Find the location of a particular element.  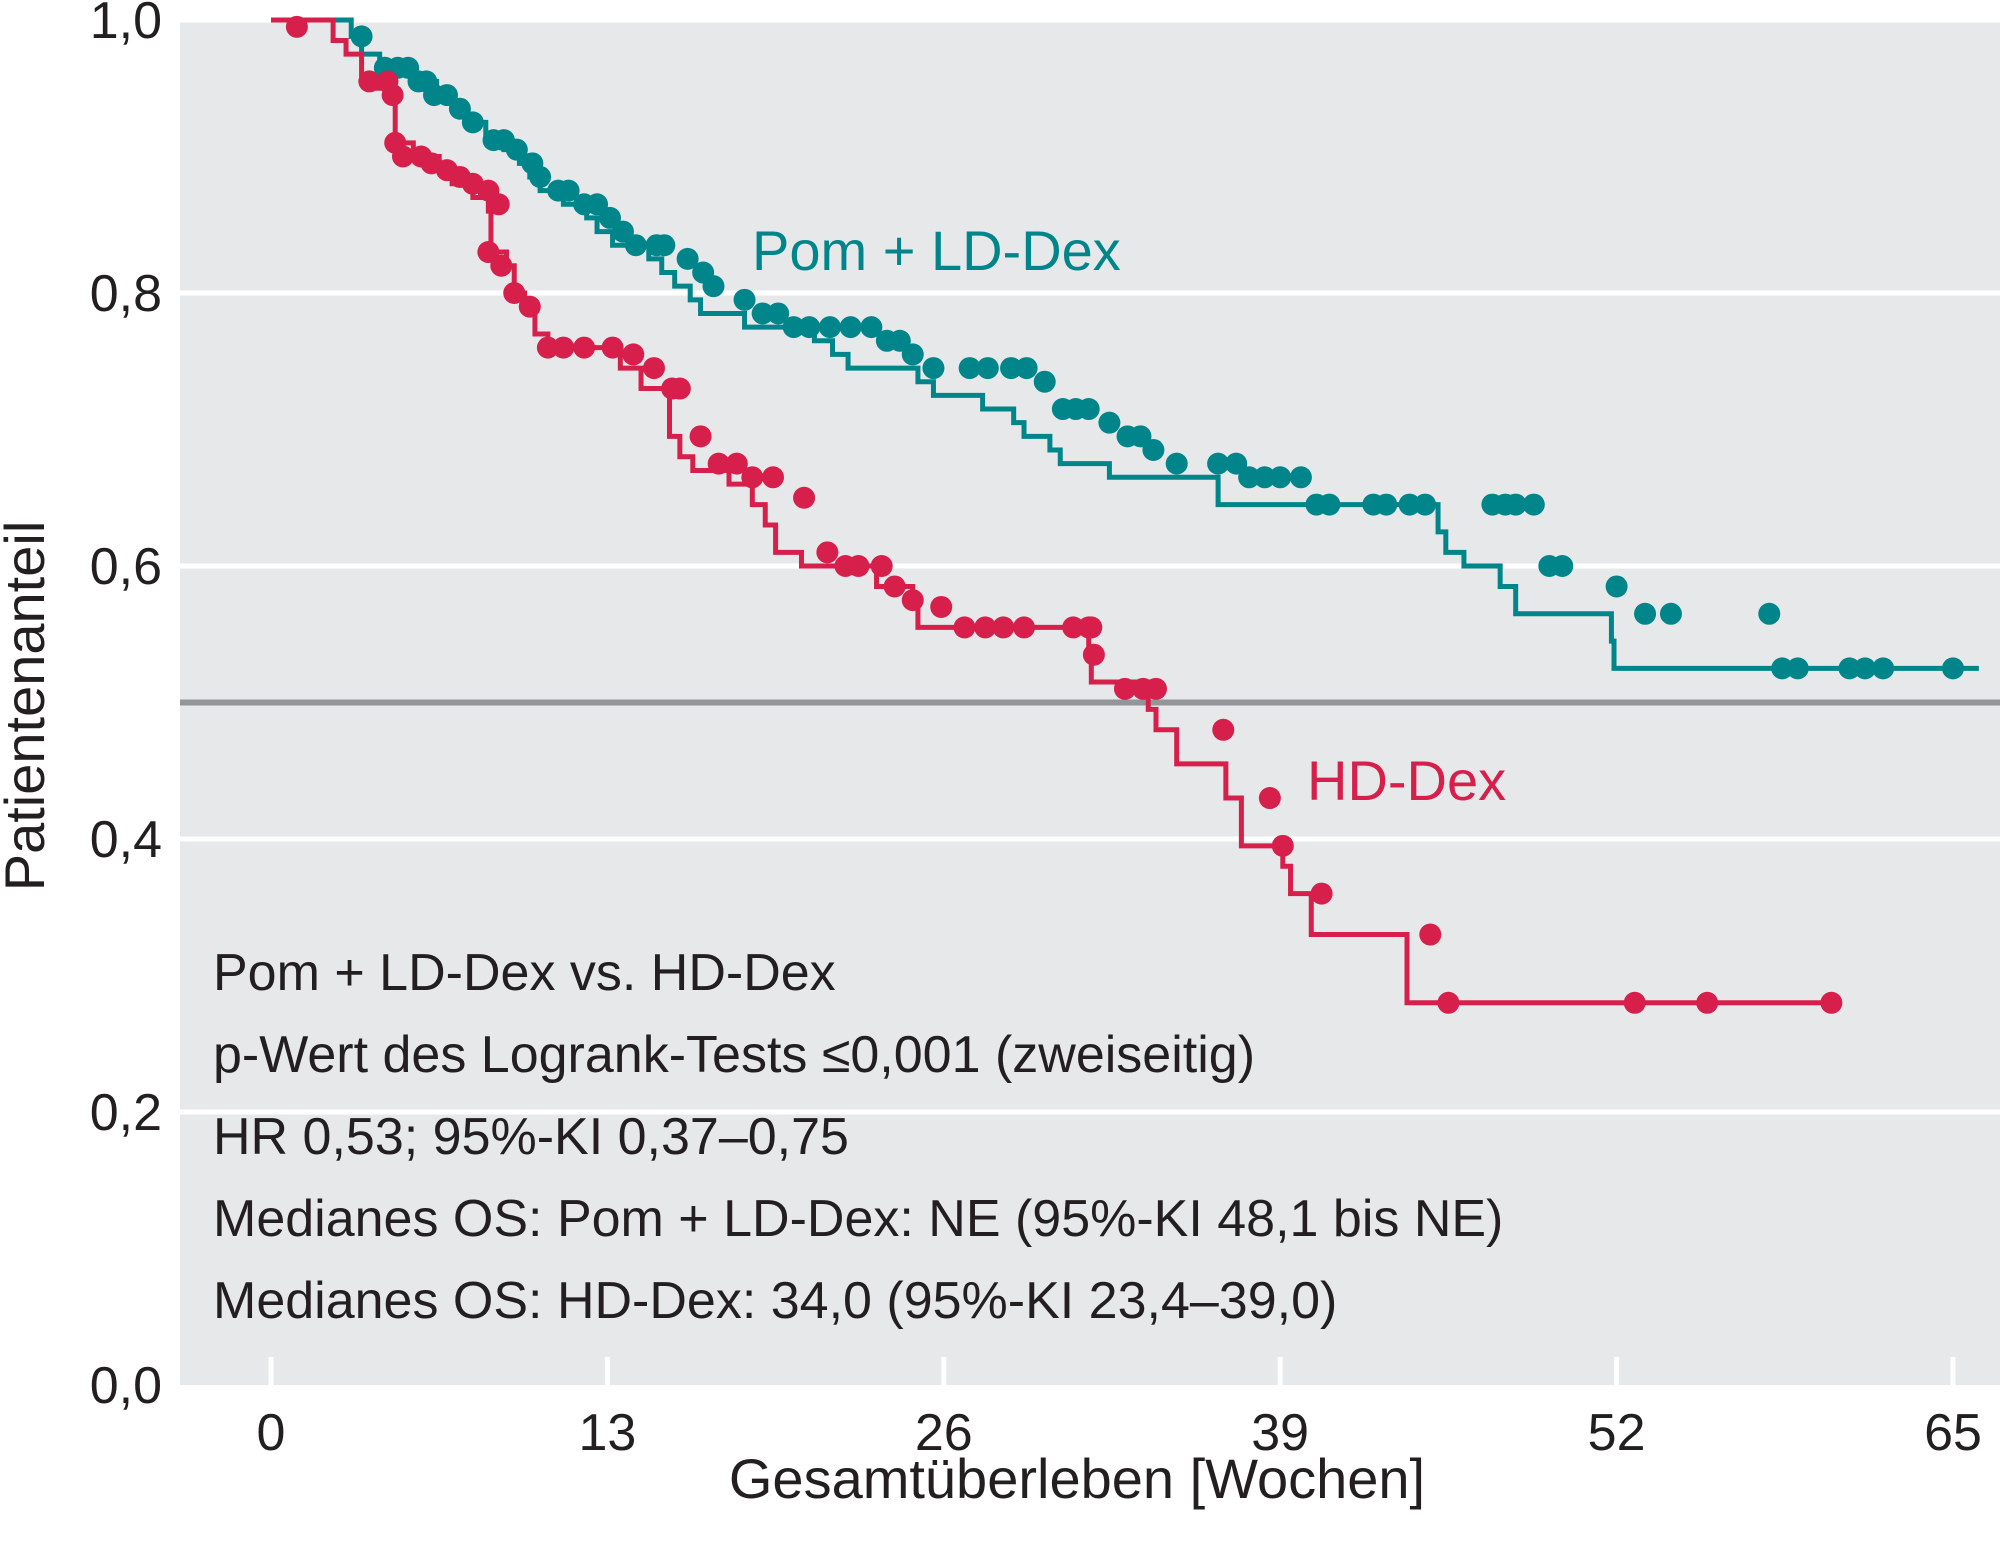

x-tick-label: 26 is located at coordinates (944, 1433).